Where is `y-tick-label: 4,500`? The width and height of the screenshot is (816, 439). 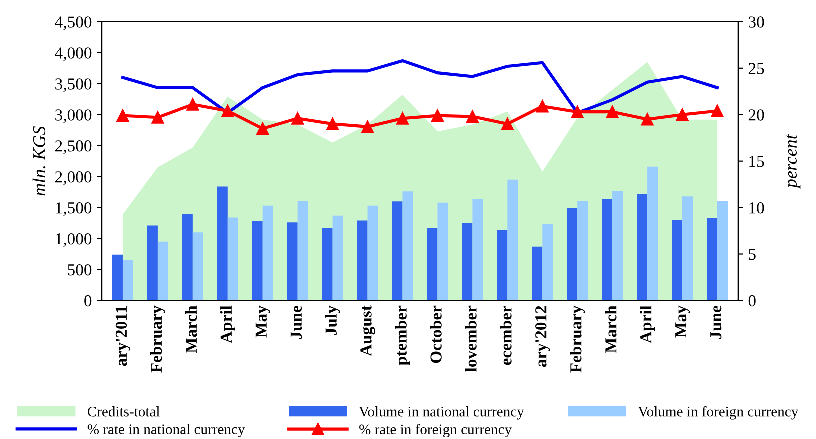
y-tick-label: 4,500 is located at coordinates (73, 23).